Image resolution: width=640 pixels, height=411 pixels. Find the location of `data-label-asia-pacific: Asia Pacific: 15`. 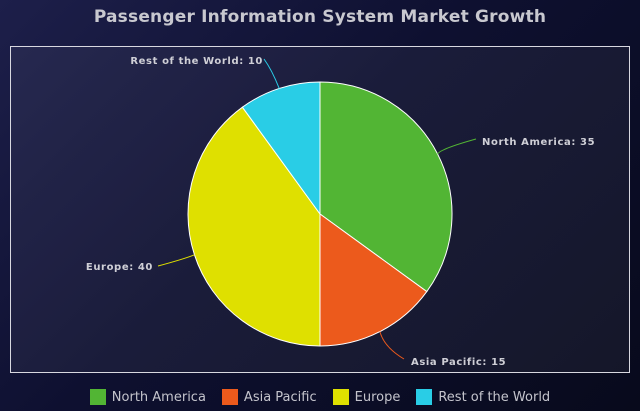

data-label-asia-pacific: Asia Pacific: 15 is located at coordinates (458, 362).